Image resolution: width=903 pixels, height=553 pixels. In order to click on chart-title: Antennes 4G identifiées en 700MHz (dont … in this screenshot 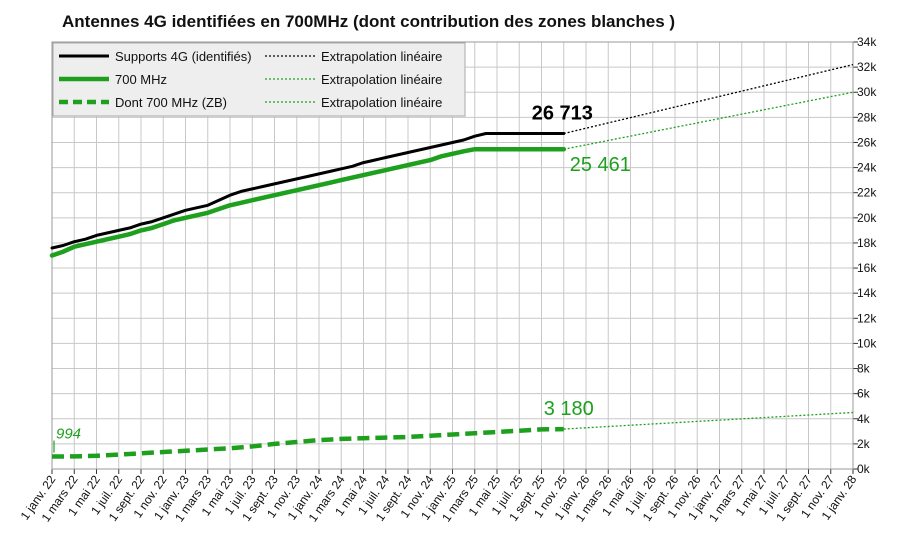, I will do `click(368, 21)`.